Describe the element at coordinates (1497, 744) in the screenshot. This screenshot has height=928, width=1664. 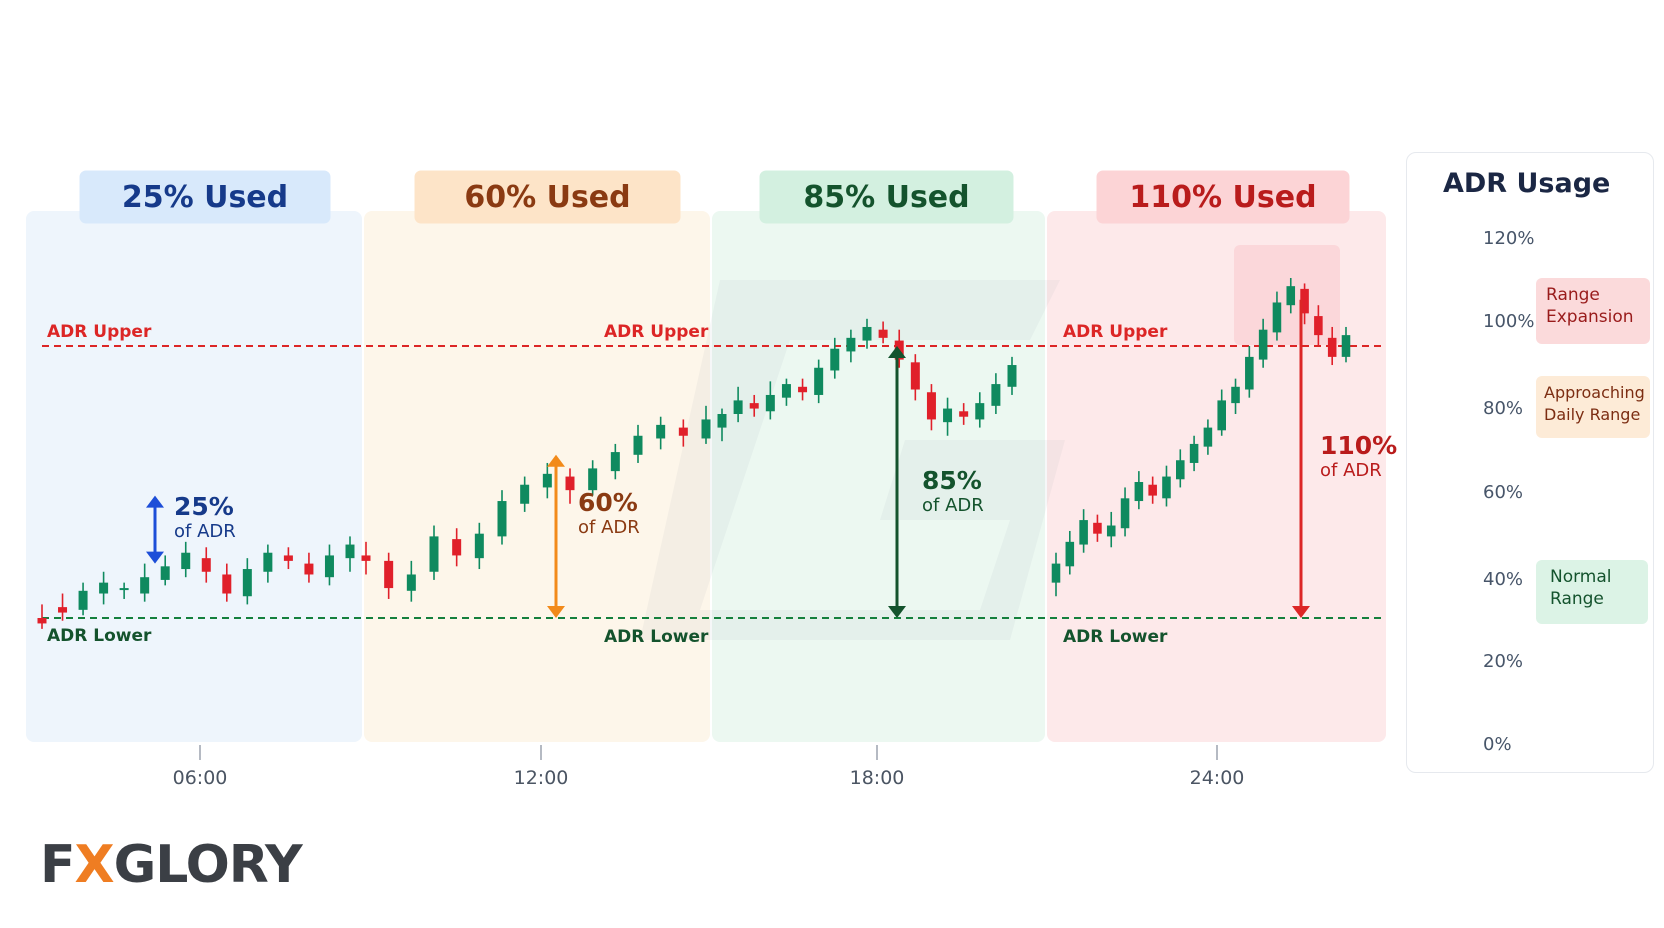
I see `legend-tick-0: 0%` at that location.